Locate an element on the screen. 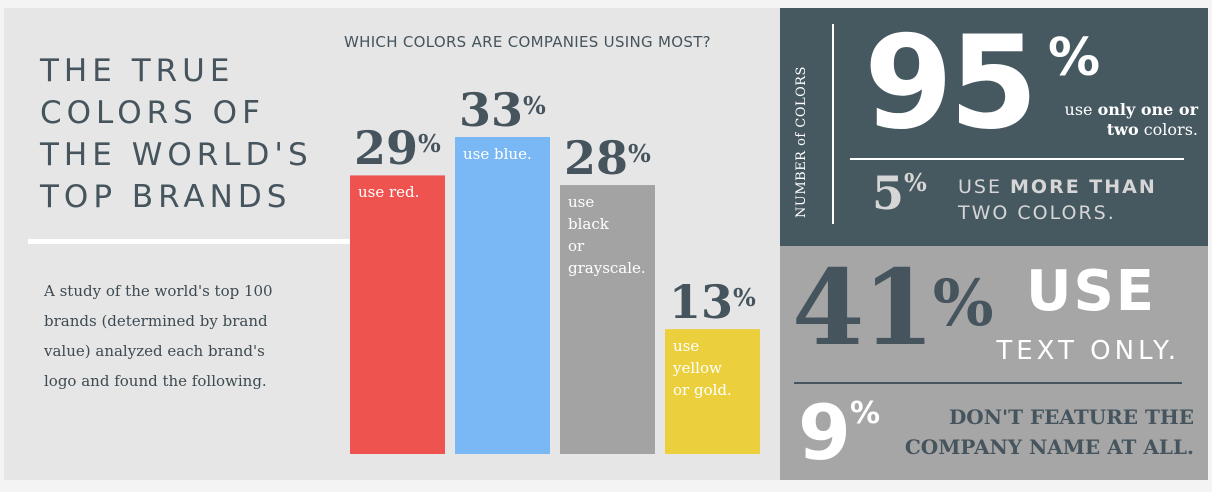 The width and height of the screenshot is (1212, 492). stat-5-bold: MORE THAN is located at coordinates (1083, 187).